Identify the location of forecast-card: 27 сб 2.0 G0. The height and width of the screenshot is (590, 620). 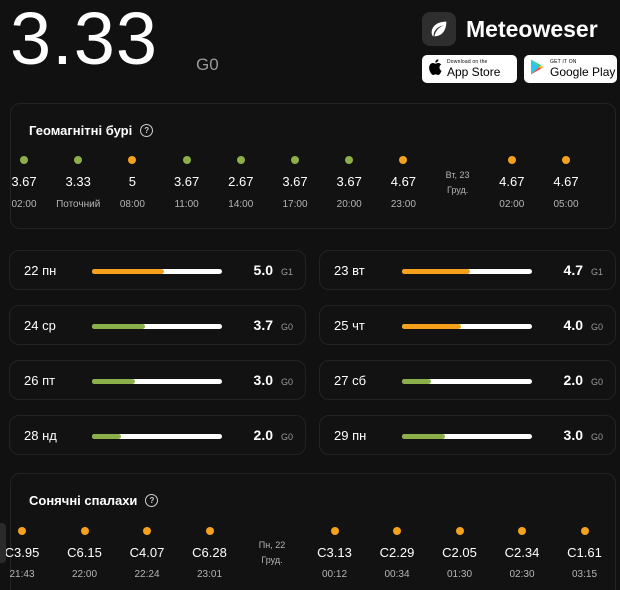
(467, 380).